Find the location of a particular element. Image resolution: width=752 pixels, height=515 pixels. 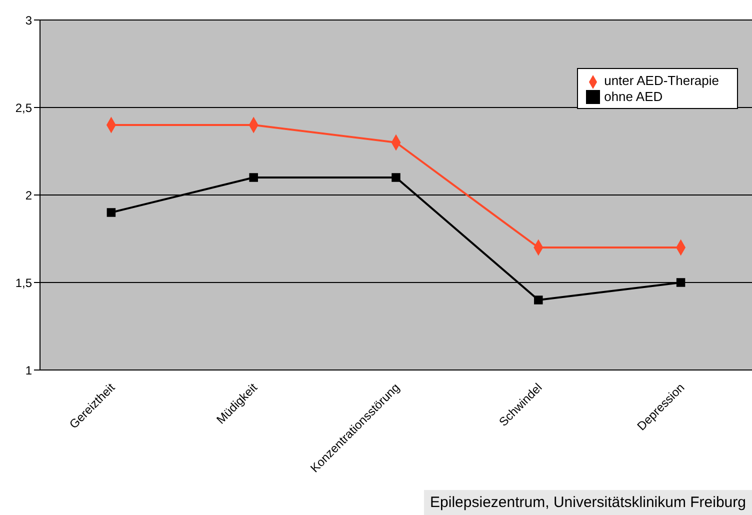

y-tick-label: 2 is located at coordinates (28, 195).